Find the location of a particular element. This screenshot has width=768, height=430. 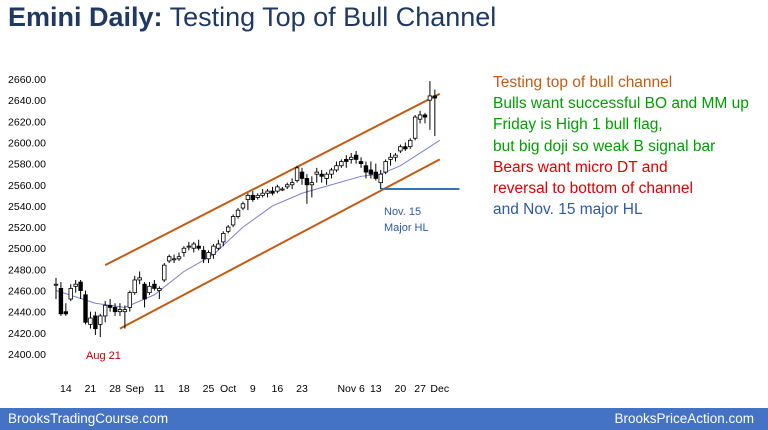

y-tick-label: 2620.00 is located at coordinates (27, 122).